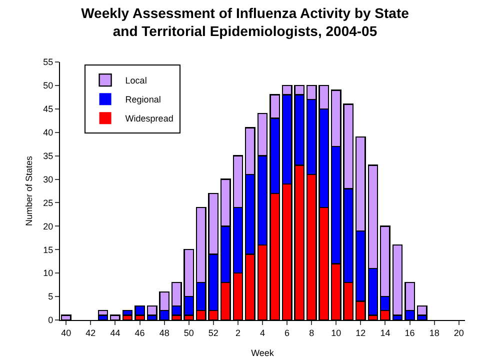 This screenshot has width=490, height=358. Describe the element at coordinates (136, 81) in the screenshot. I see `legend-label: Local` at that location.